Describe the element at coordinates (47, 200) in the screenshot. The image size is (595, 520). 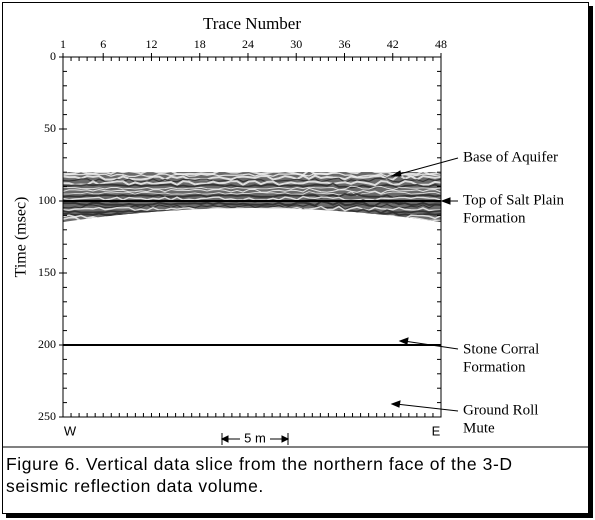
I see `y-tick-label: 100` at that location.